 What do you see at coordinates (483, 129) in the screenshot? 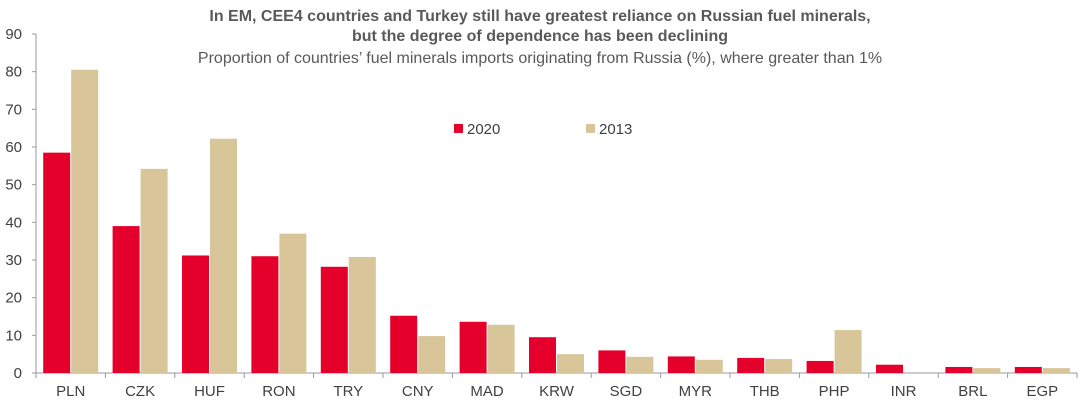
I see `legend-label-2020: 2020` at bounding box center [483, 129].